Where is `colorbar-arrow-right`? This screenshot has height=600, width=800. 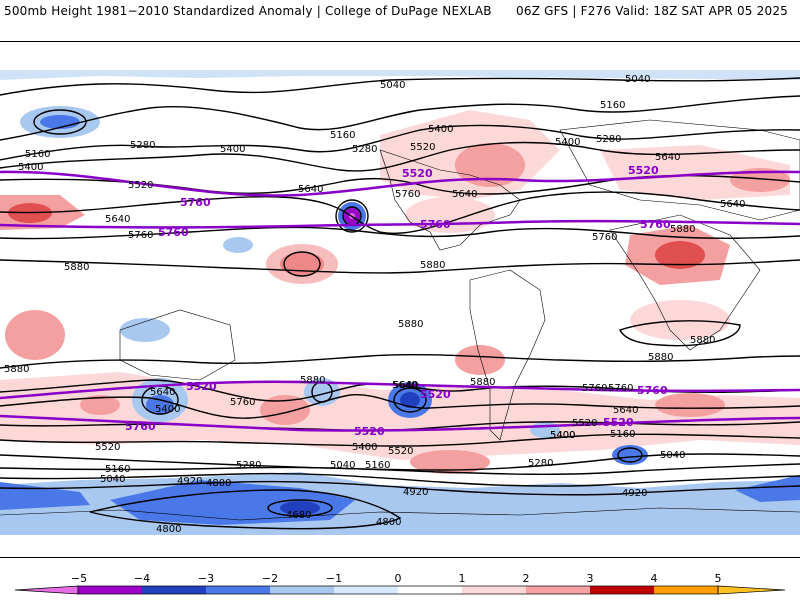 colorbar-arrow-right is located at coordinates (751, 590).